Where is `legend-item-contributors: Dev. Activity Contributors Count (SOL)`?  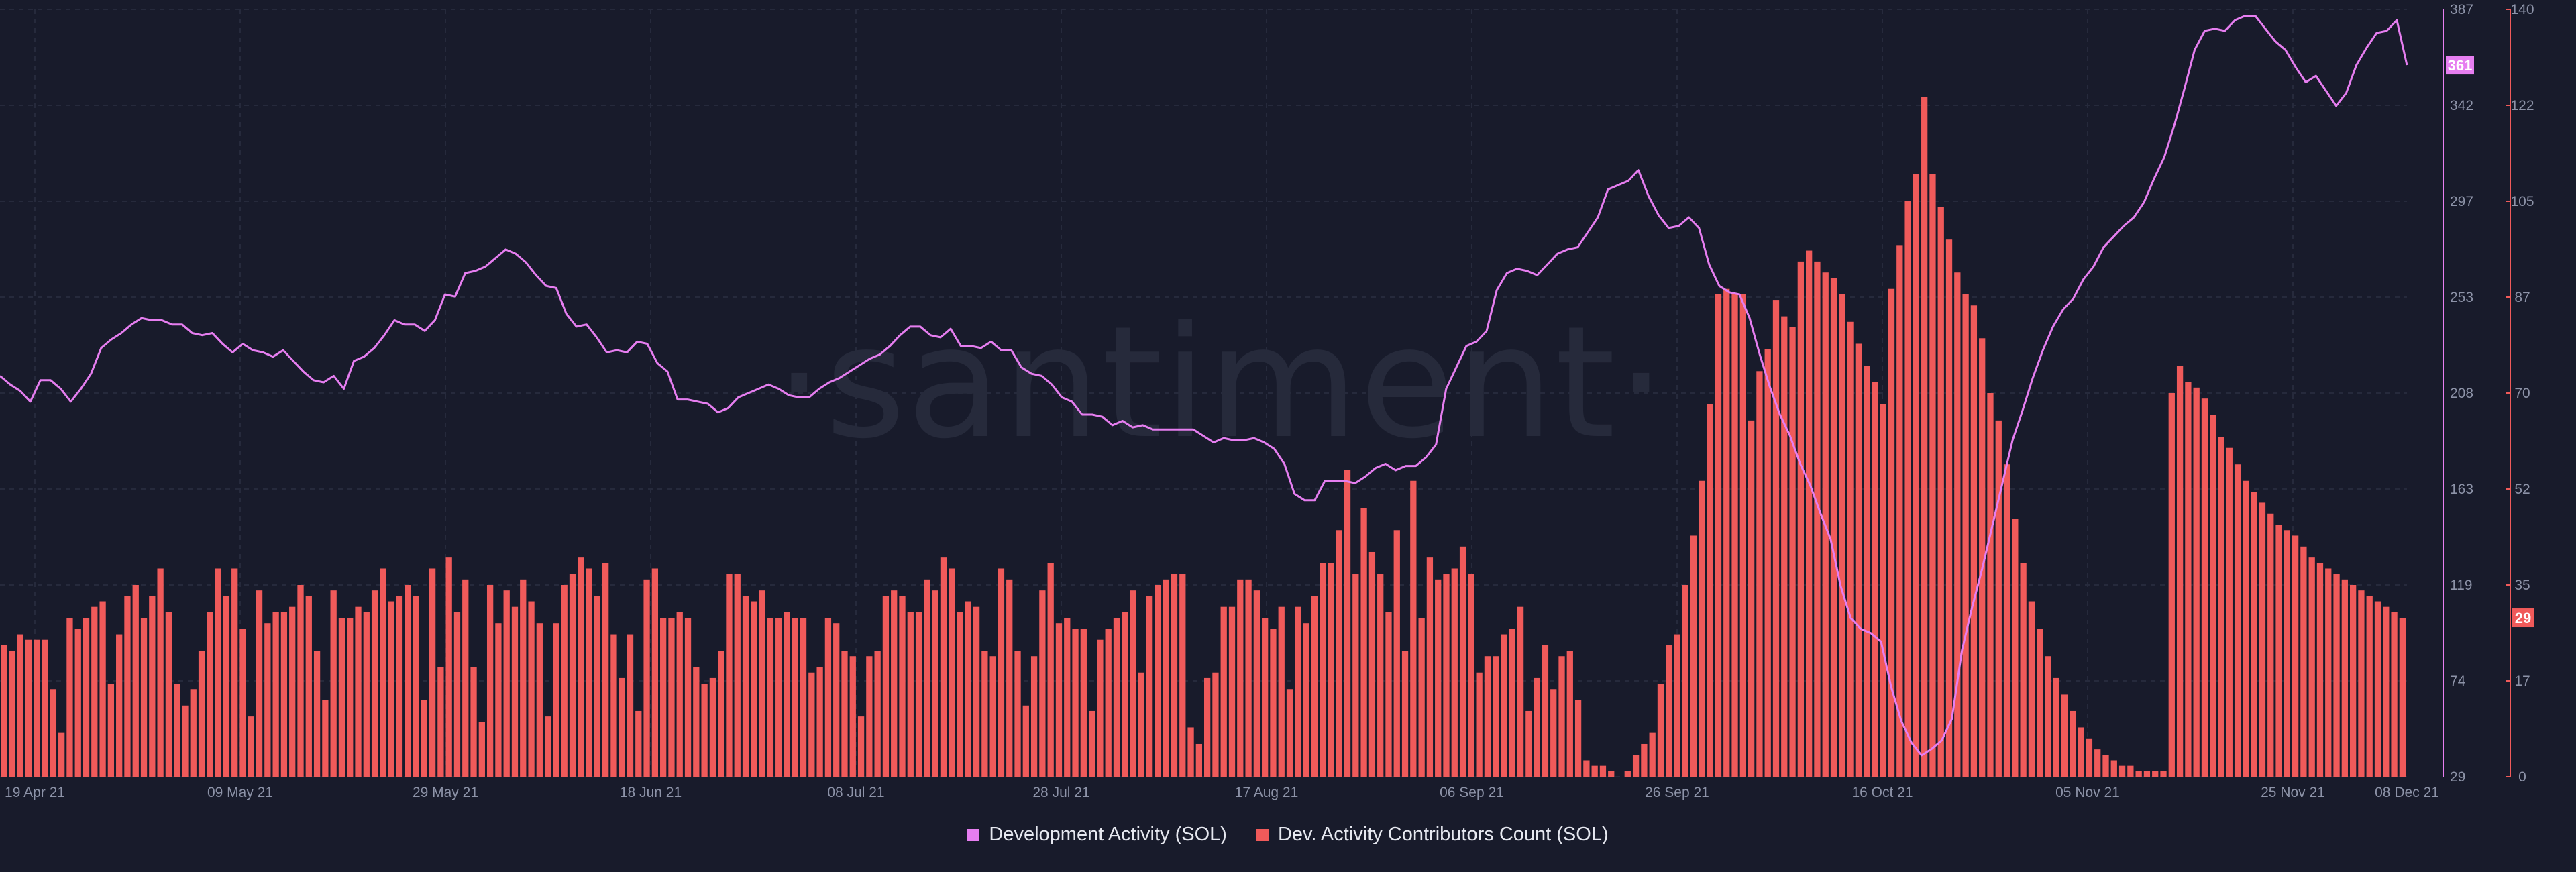 legend-item-contributors: Dev. Activity Contributors Count (SOL) is located at coordinates (1432, 835).